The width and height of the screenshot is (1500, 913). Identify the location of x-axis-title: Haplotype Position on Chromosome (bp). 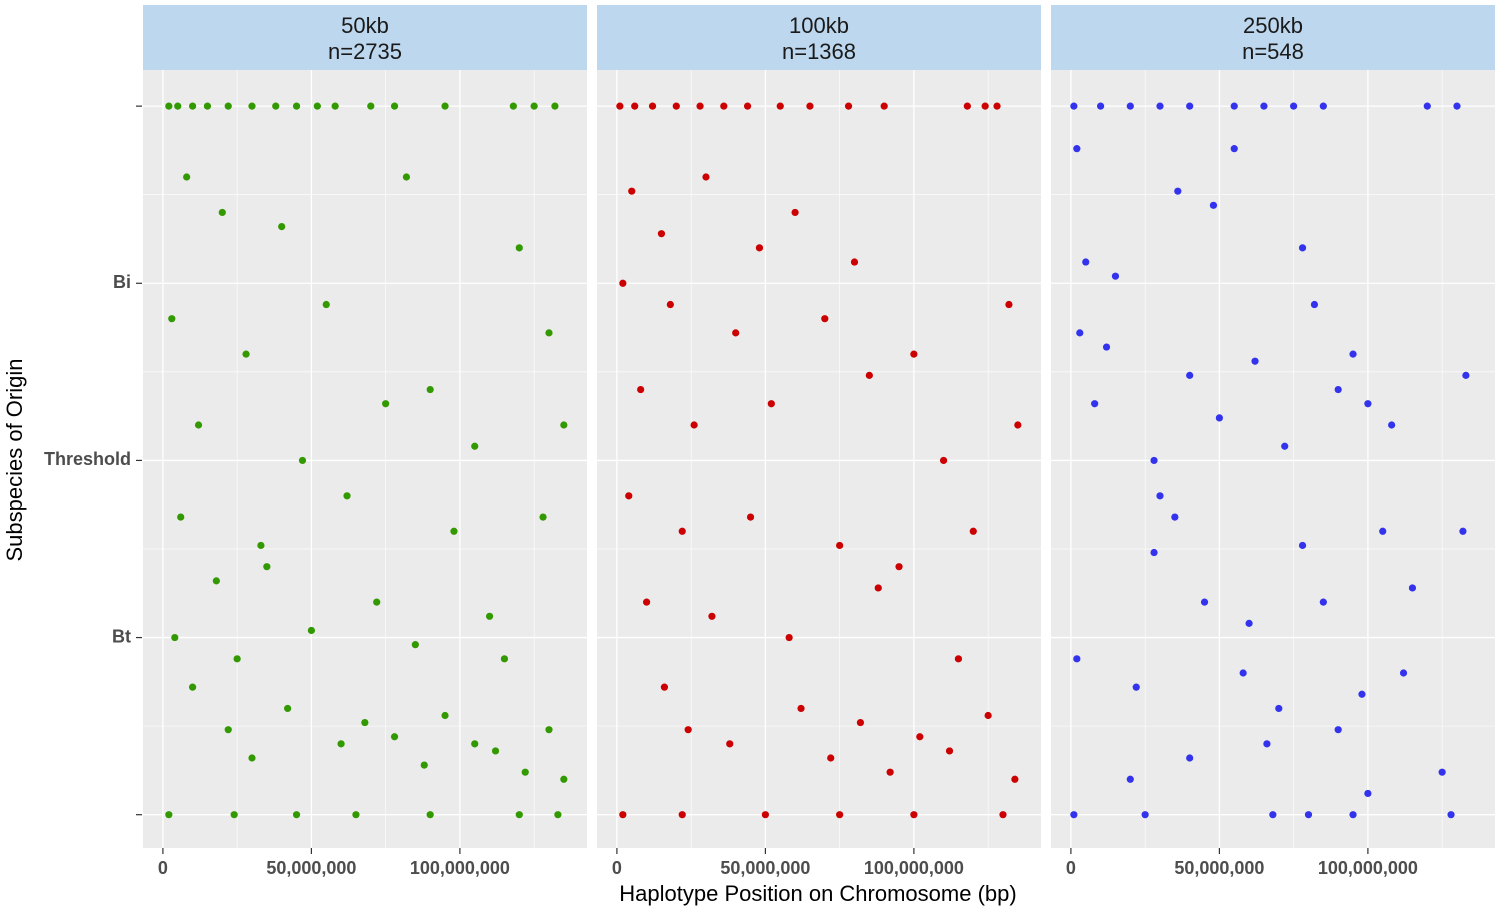
(817, 893).